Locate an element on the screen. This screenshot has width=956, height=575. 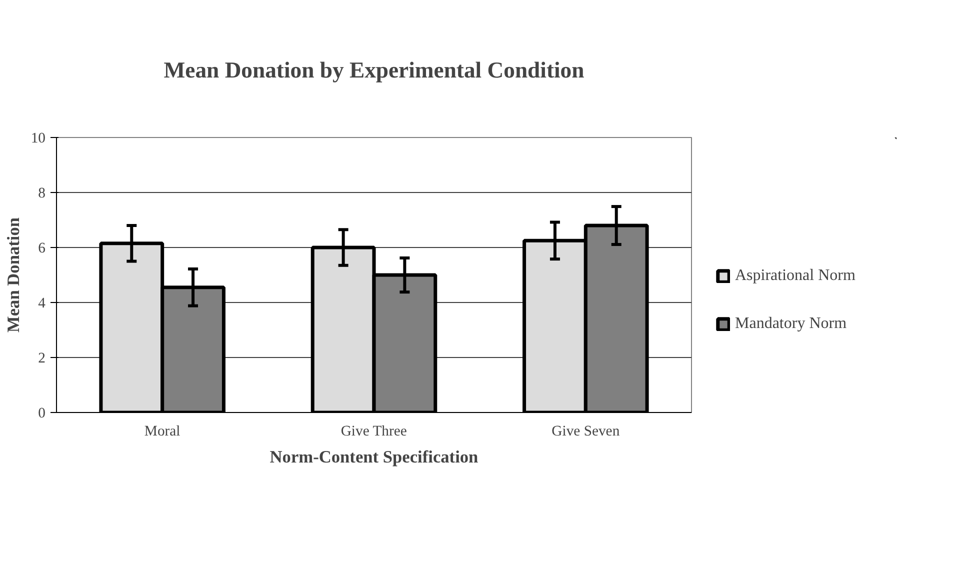
y-tick-label: 8 is located at coordinates (42, 194).